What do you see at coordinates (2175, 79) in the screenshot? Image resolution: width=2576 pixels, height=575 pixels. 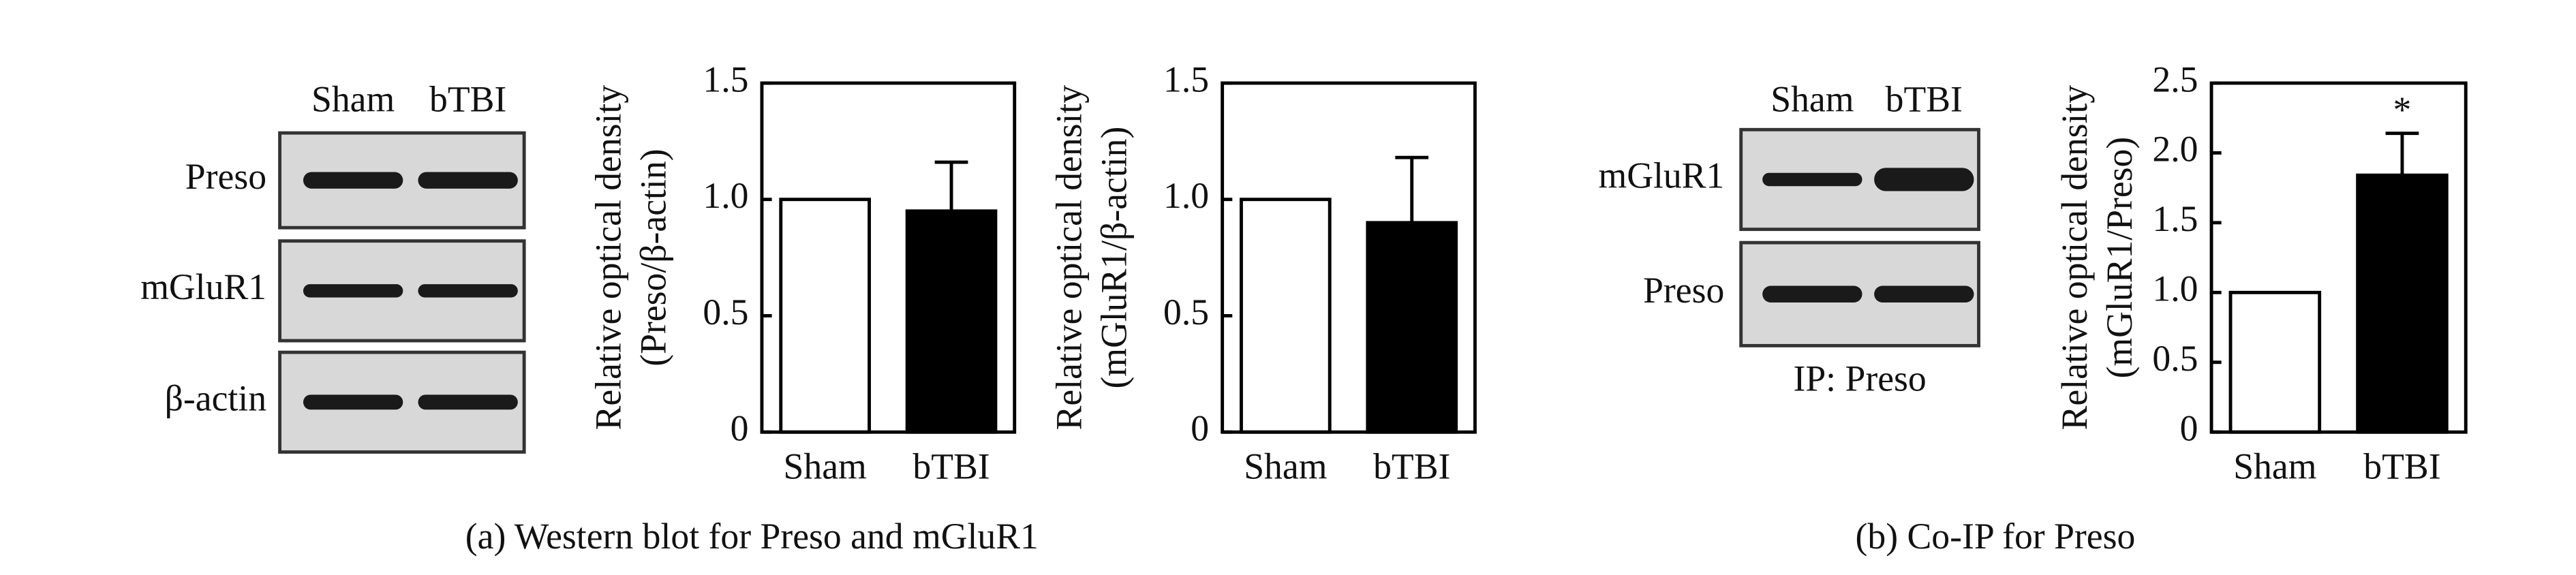 I see `y-tick-label: 2.5` at bounding box center [2175, 79].